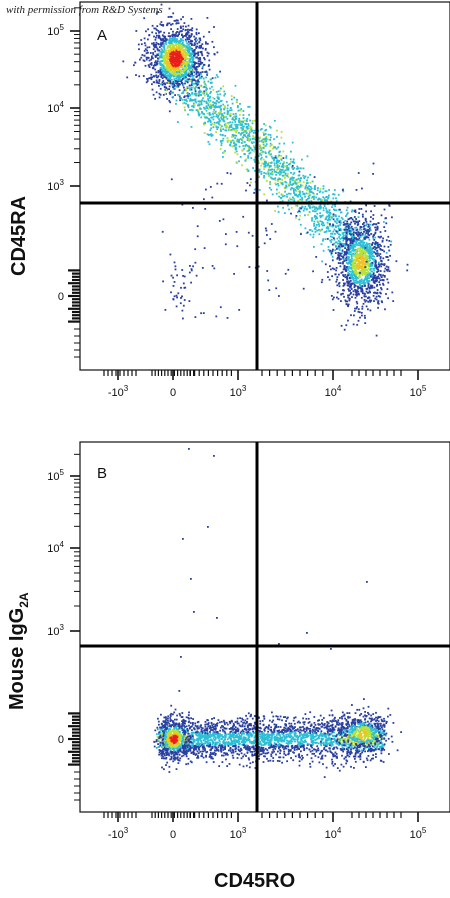 The height and width of the screenshot is (898, 450). I want to click on x-tick-label: -103, so click(118, 391).